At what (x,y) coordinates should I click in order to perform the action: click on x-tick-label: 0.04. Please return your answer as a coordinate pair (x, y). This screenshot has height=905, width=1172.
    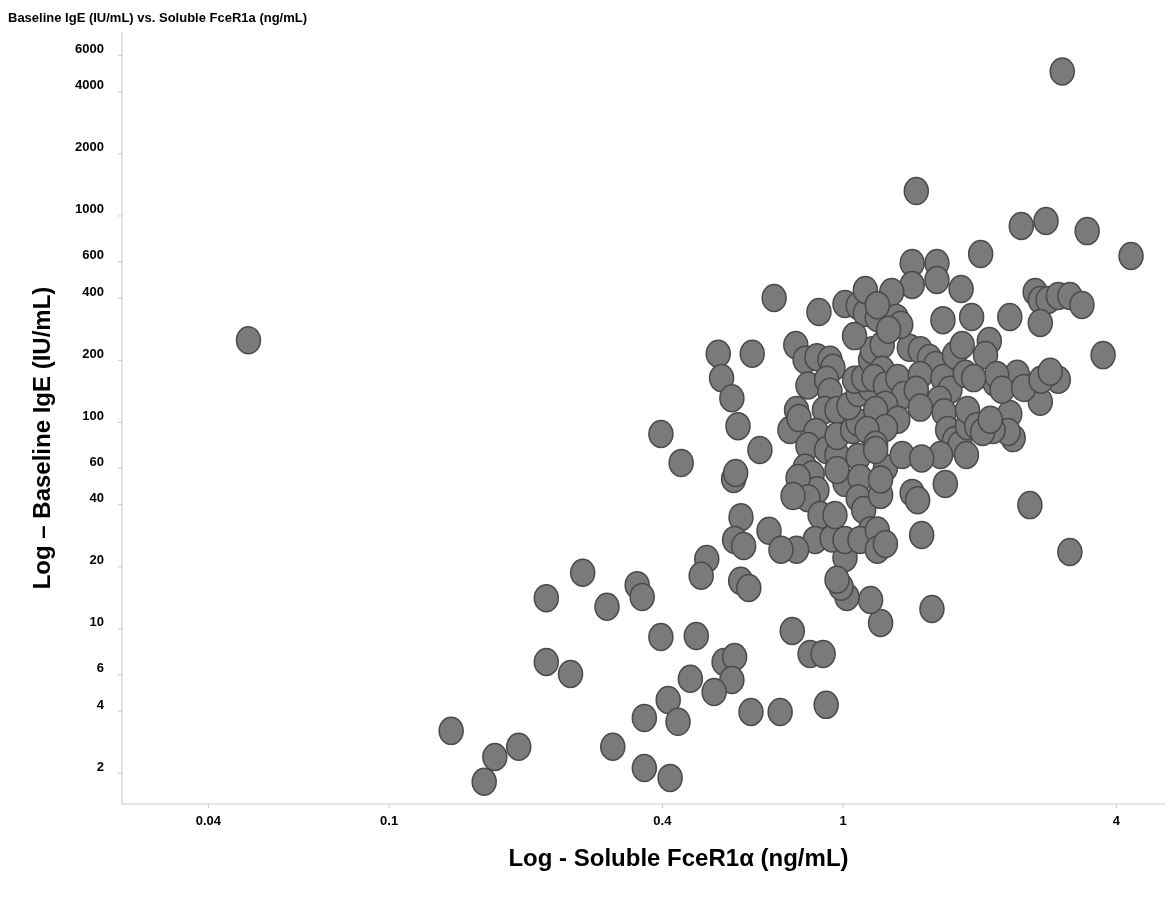
    Looking at the image, I should click on (208, 821).